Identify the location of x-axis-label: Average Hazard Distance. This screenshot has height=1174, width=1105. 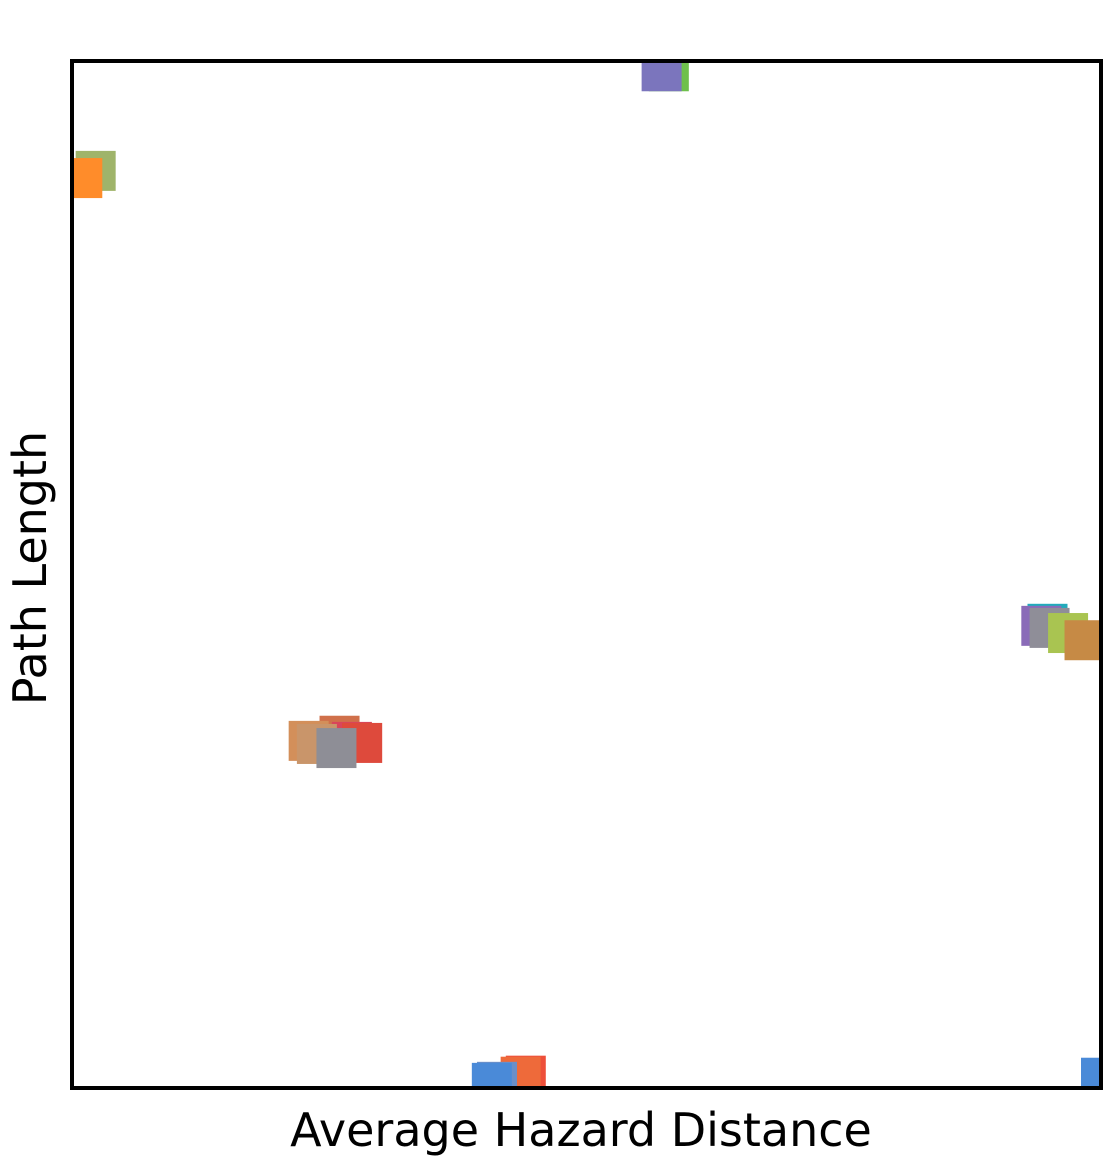
(581, 1130).